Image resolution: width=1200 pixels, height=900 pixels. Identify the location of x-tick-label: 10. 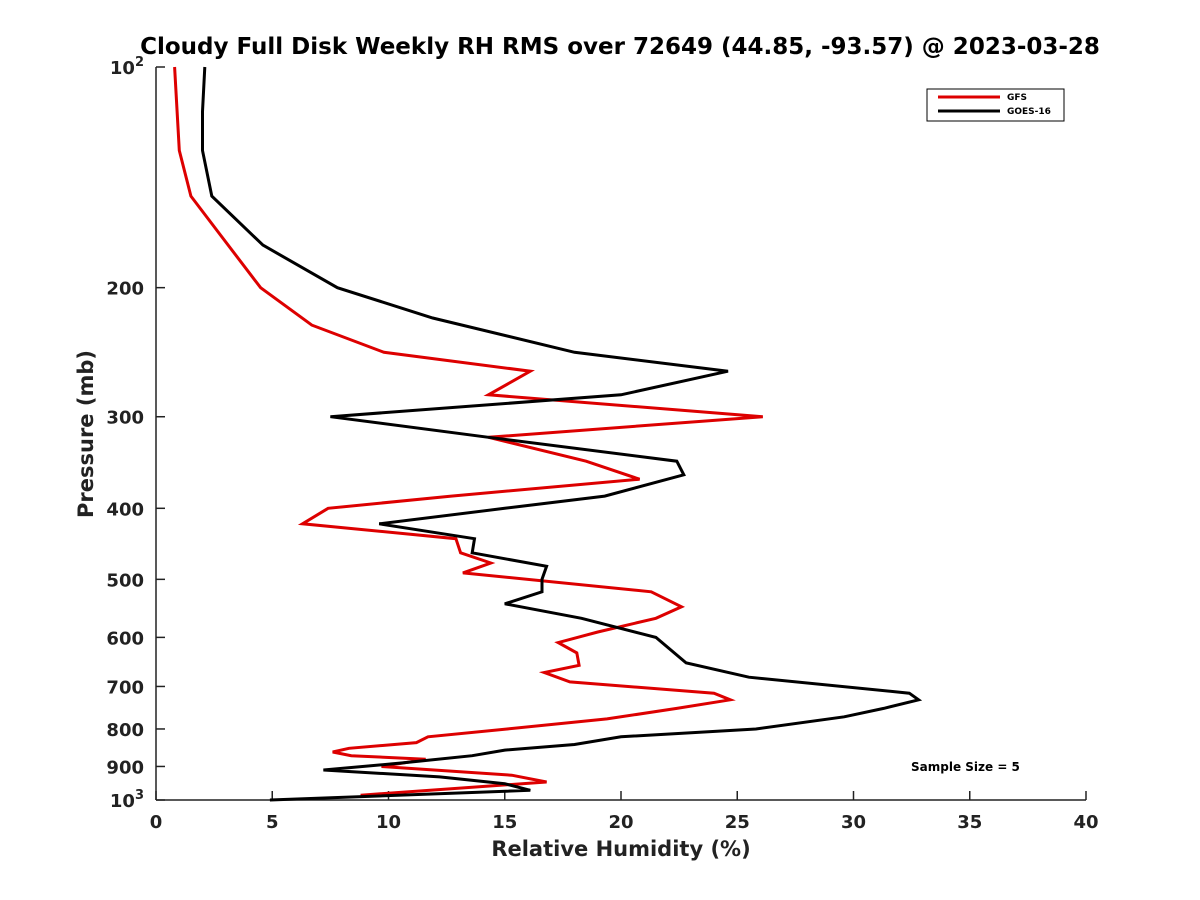
(388, 822).